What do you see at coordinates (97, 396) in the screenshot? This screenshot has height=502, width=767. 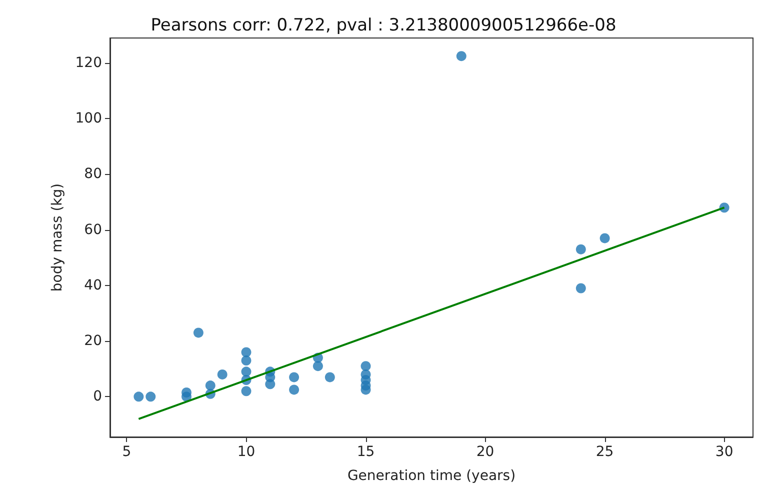 I see `y-tick-label: 0` at bounding box center [97, 396].